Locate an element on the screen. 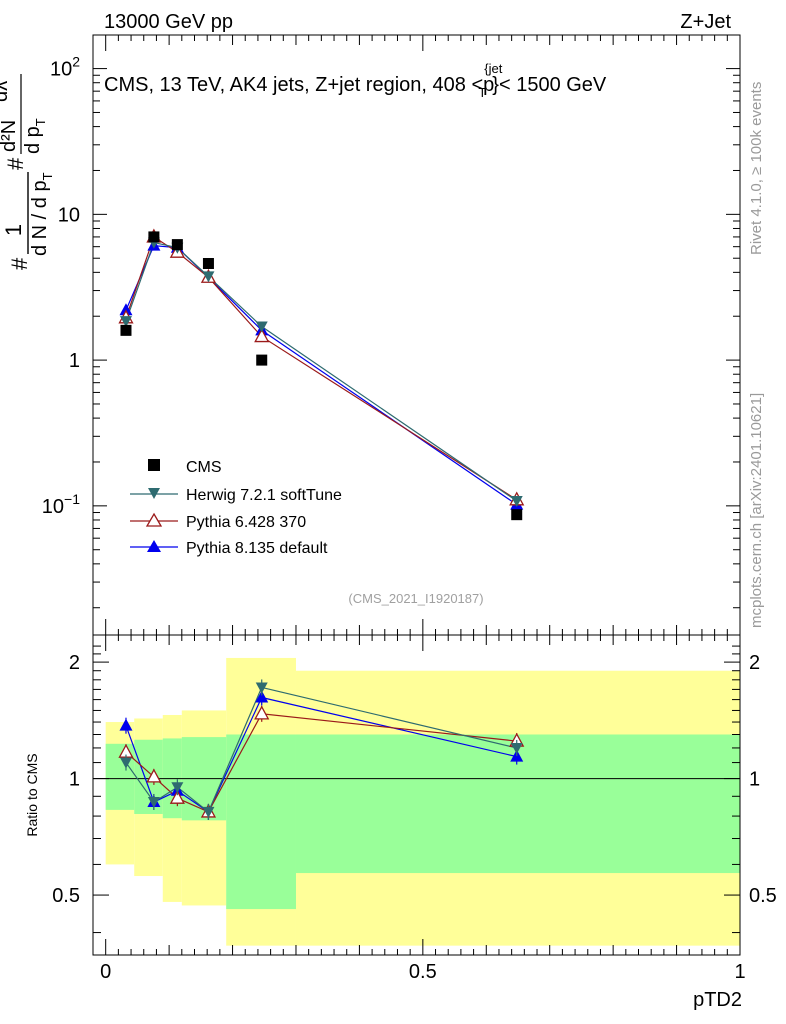  y-label-tail: dλ is located at coordinates (6, 91).